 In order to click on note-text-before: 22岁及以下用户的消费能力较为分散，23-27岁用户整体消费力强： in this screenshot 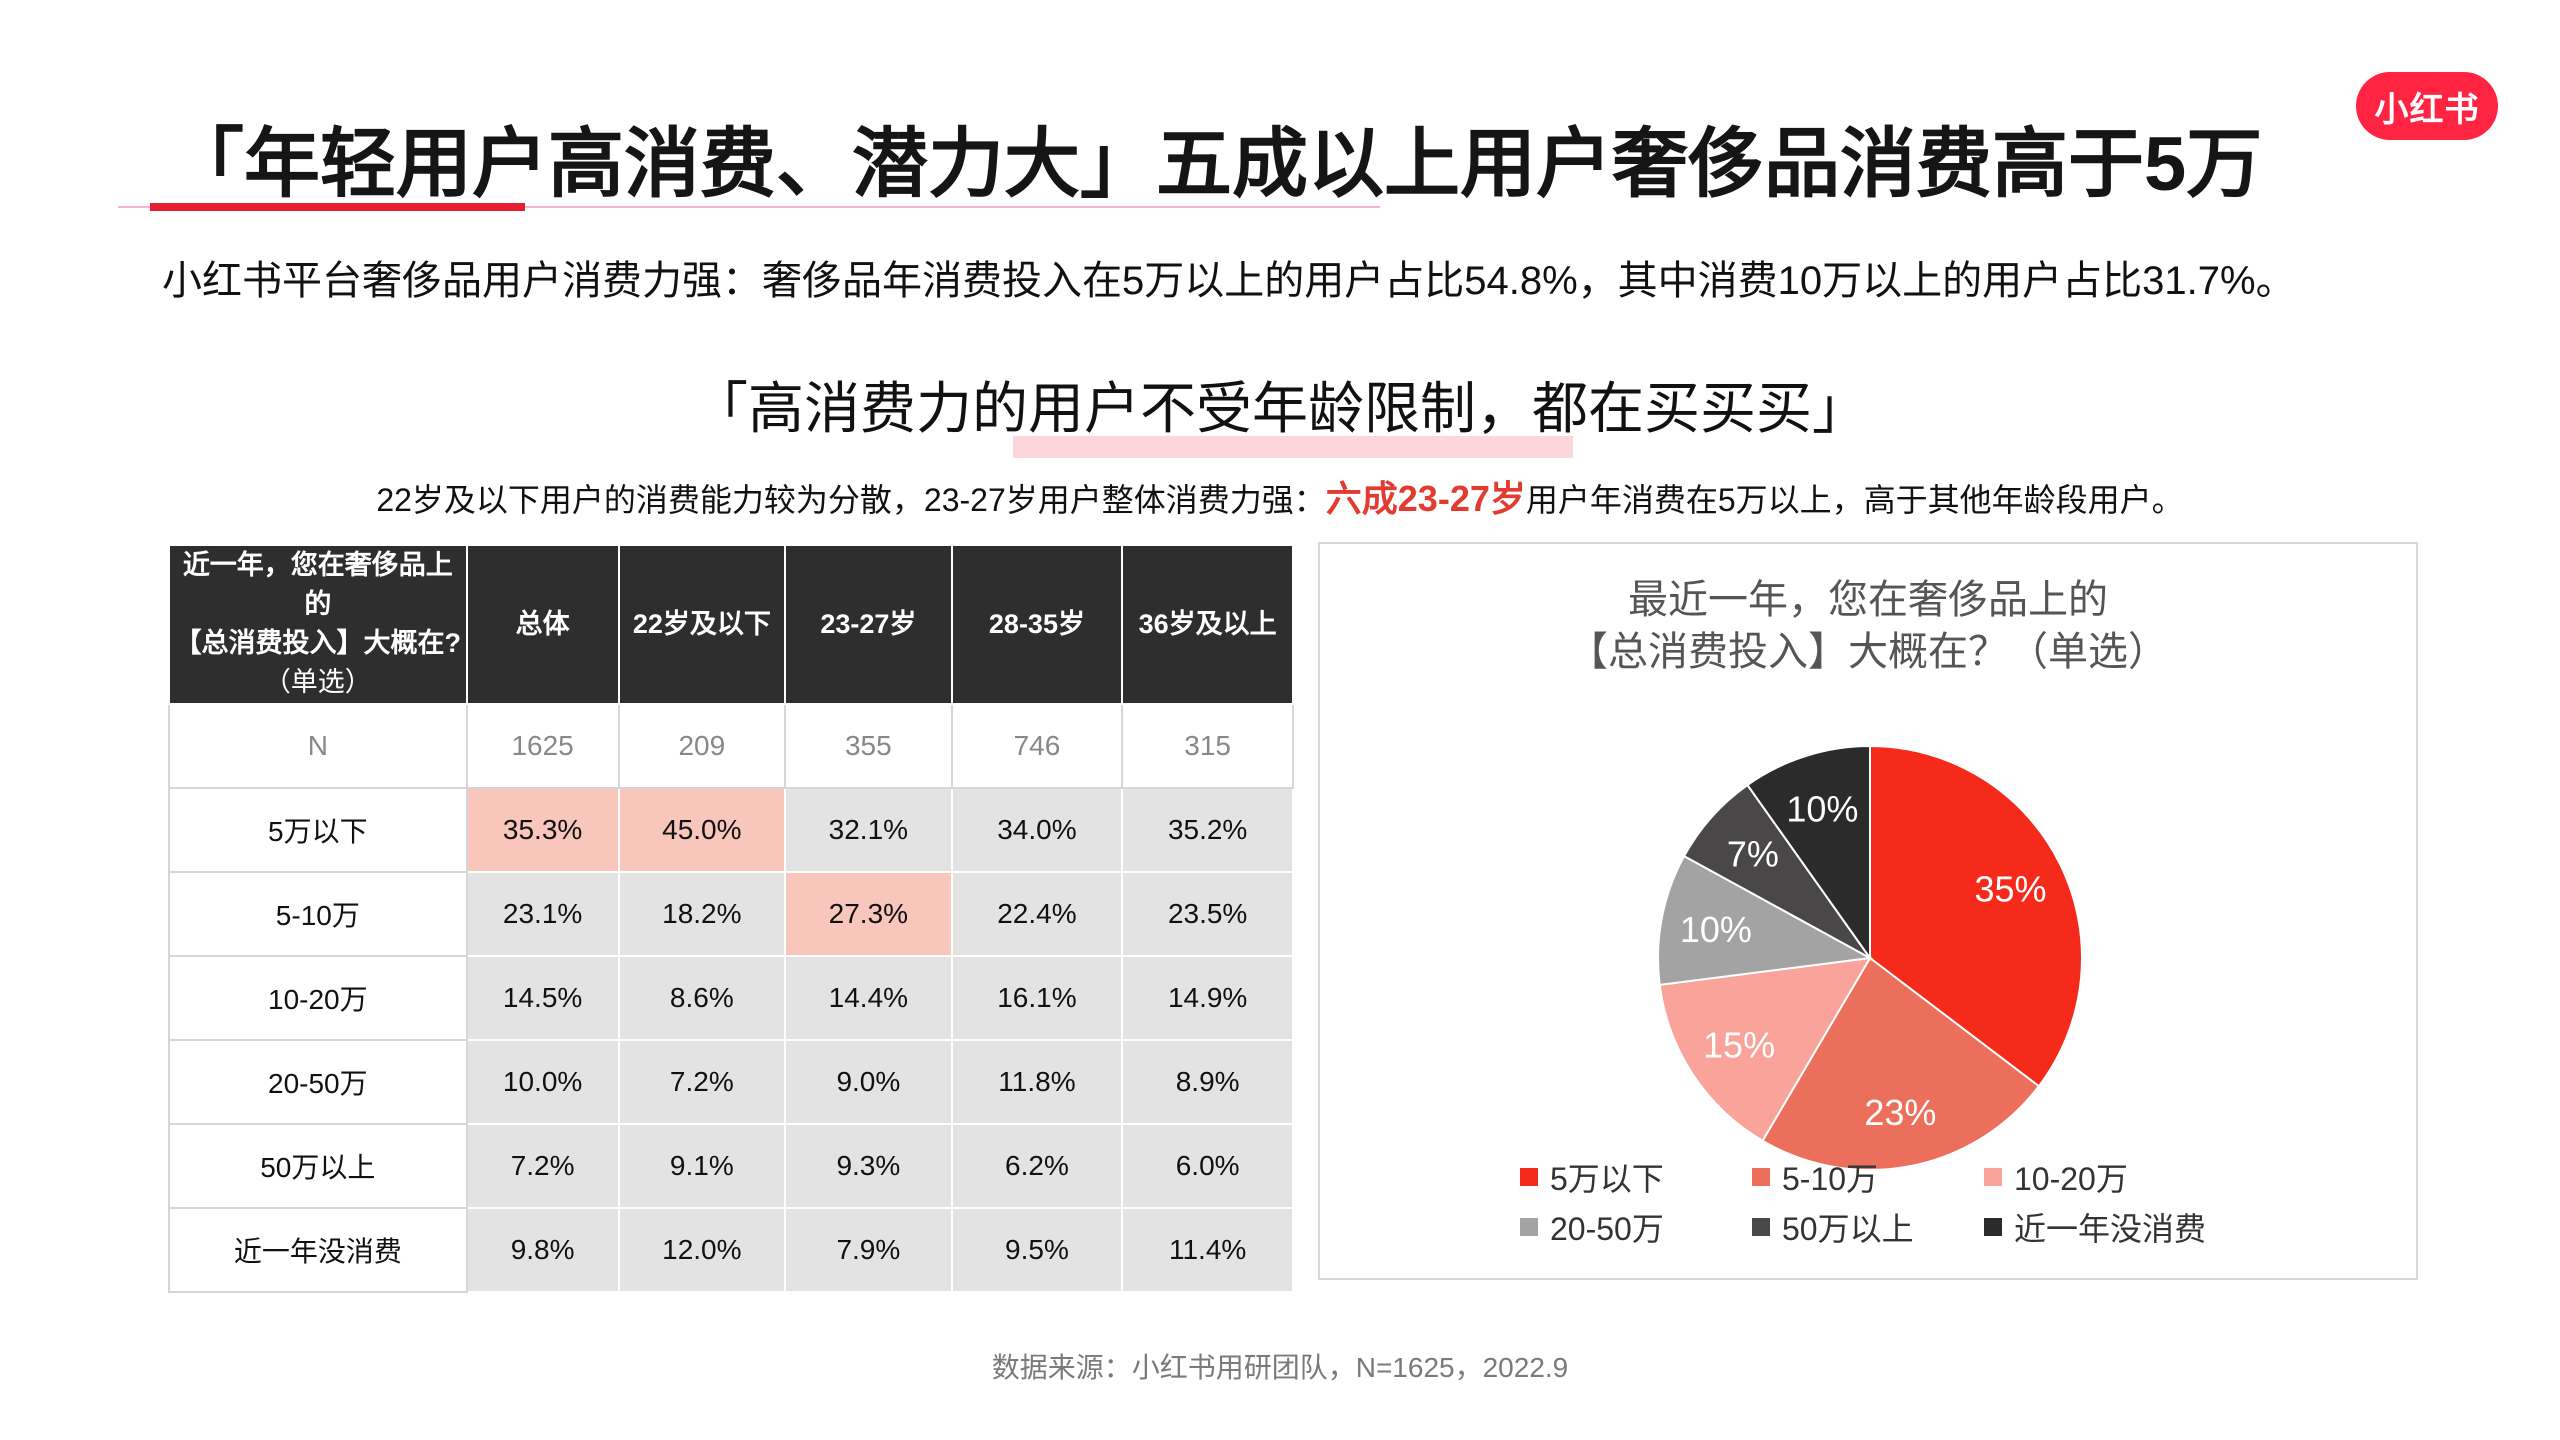, I will do `click(851, 500)`.